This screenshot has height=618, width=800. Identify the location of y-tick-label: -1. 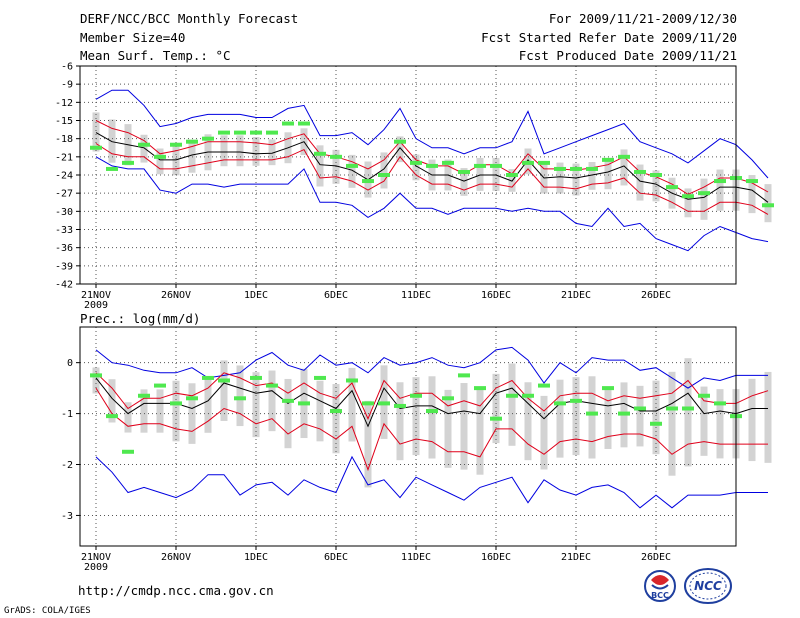
(67, 414).